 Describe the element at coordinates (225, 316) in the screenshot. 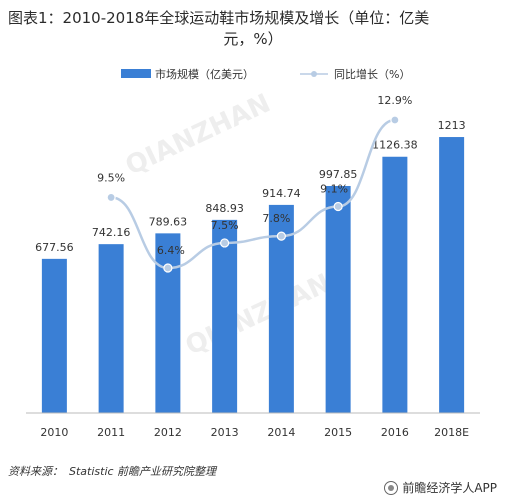

I see `bar-2013` at that location.